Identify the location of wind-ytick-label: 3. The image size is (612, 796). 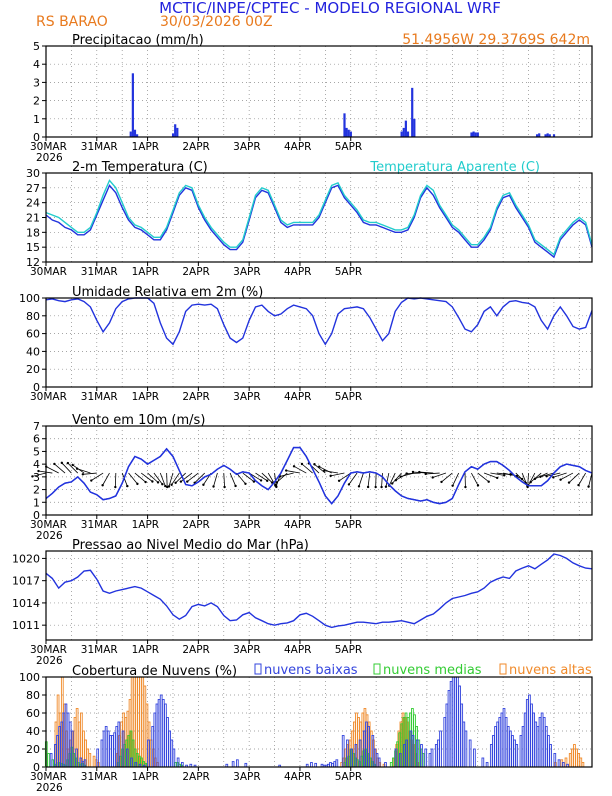
(36, 477).